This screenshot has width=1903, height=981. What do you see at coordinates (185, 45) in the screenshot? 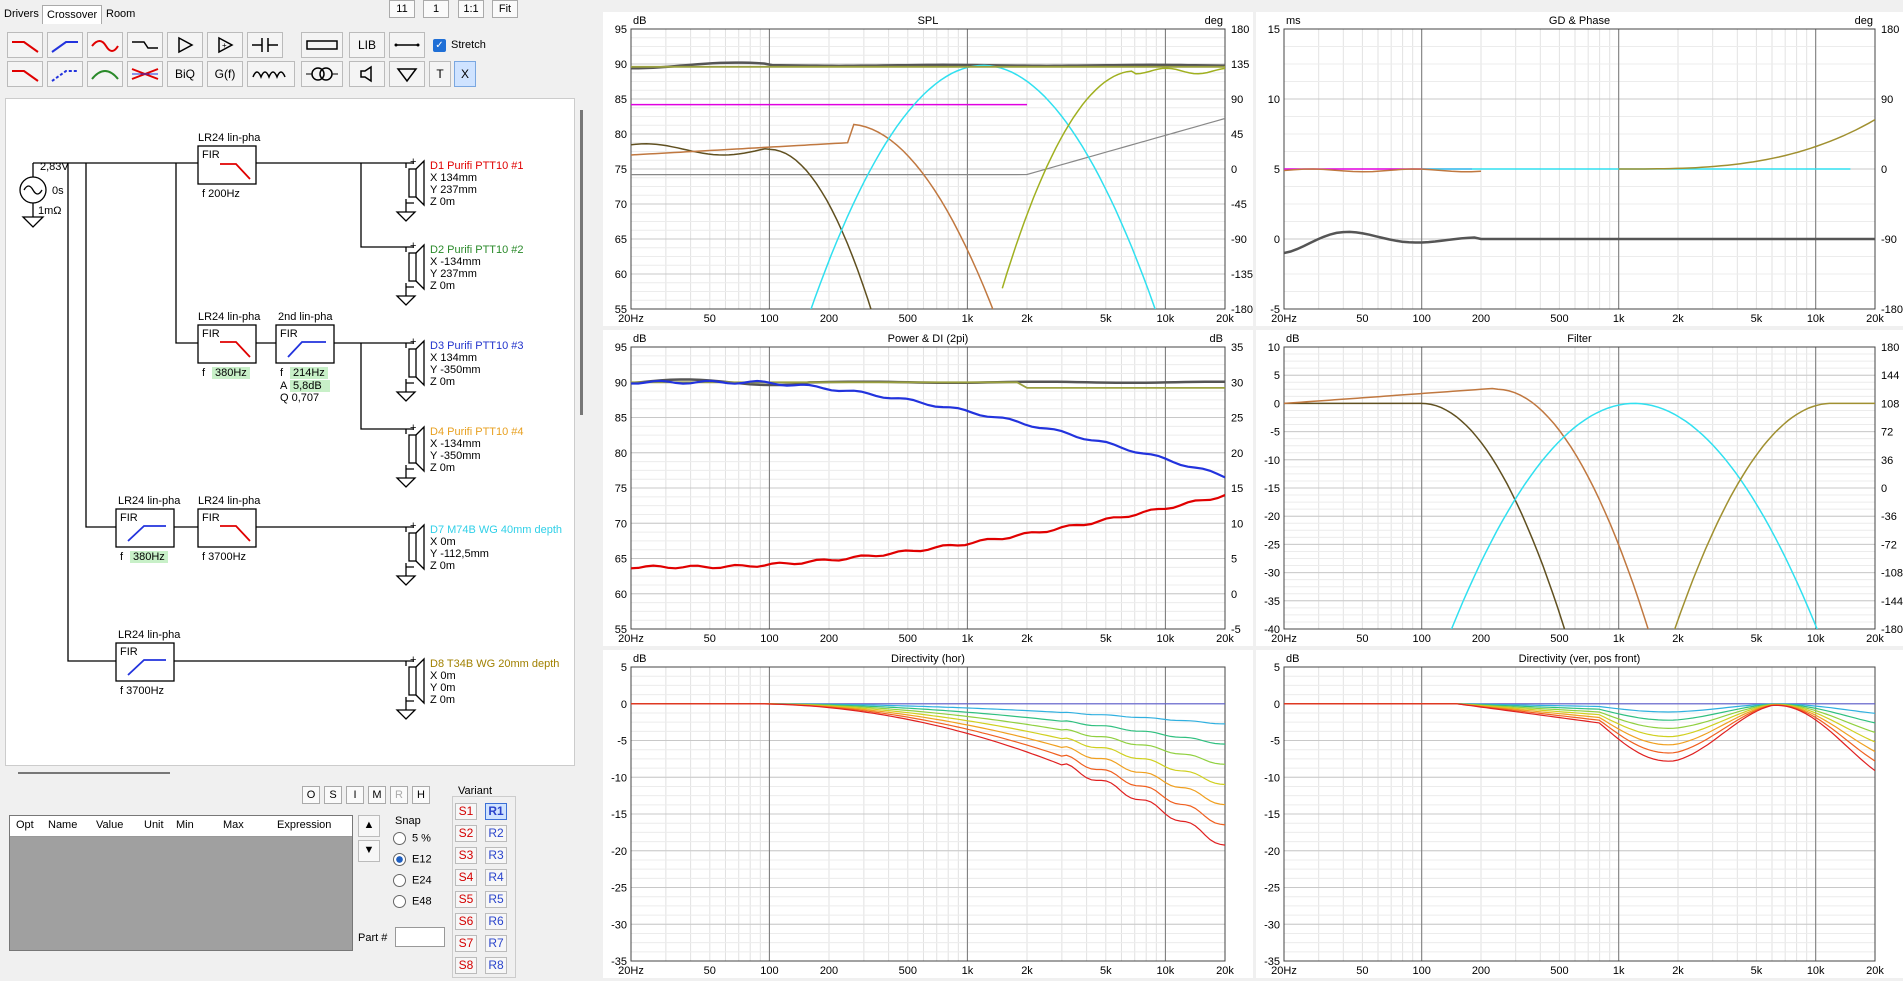
I see `amplifier-tool` at bounding box center [185, 45].